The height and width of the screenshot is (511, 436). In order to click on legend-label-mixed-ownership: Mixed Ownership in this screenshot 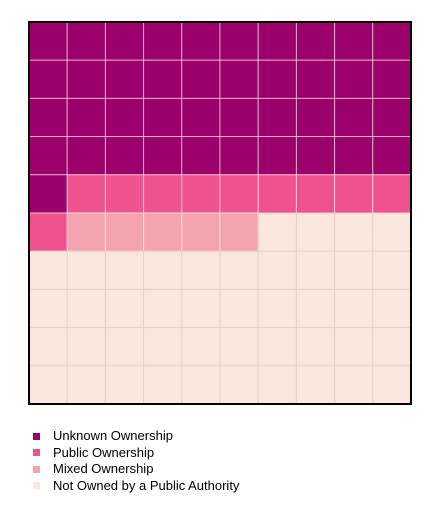, I will do `click(103, 469)`.